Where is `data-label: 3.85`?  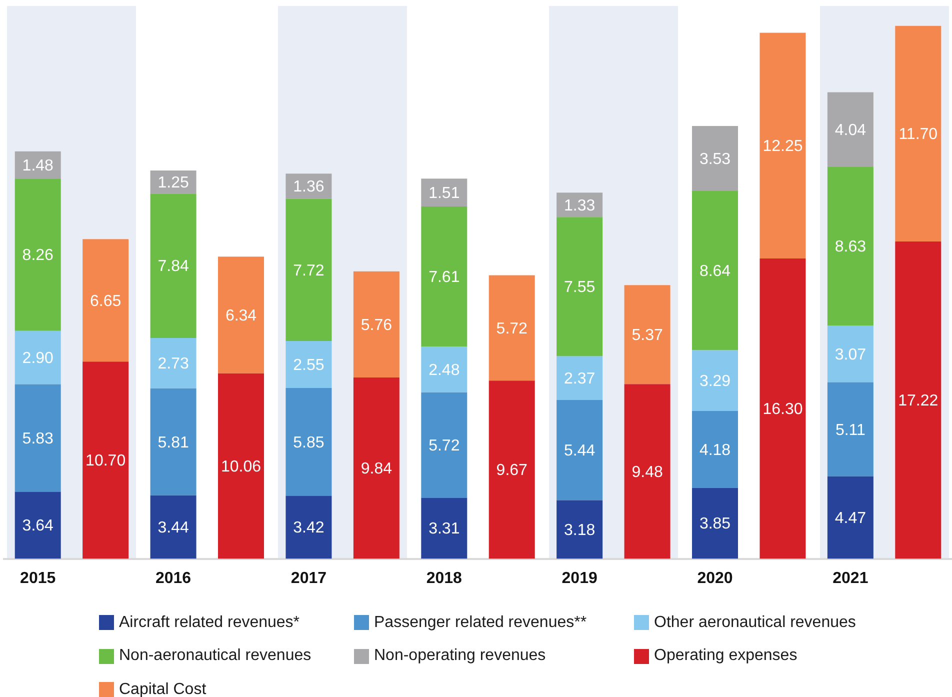 data-label: 3.85 is located at coordinates (715, 524).